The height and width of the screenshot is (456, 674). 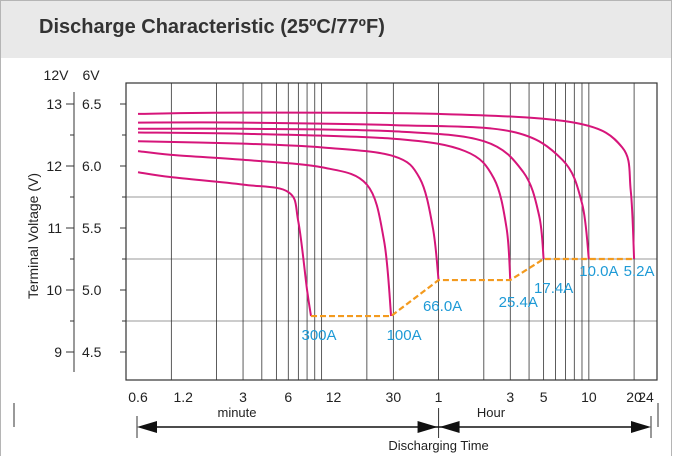 I want to click on x-tick-minute: 3, so click(x=243, y=397).